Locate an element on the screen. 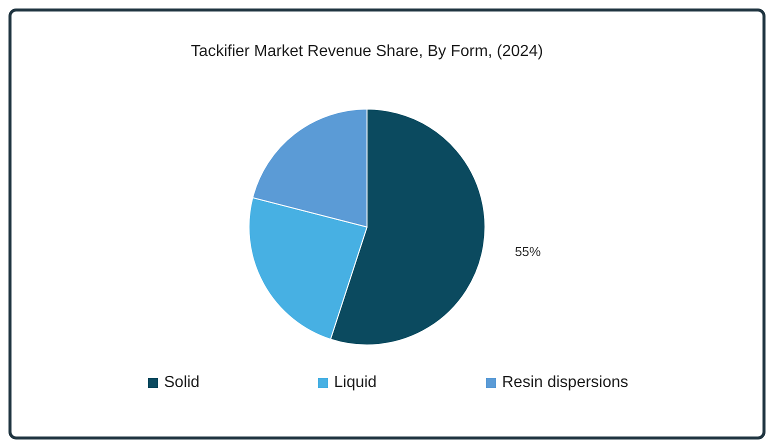  legend-label: Resin dispersions is located at coordinates (565, 383).